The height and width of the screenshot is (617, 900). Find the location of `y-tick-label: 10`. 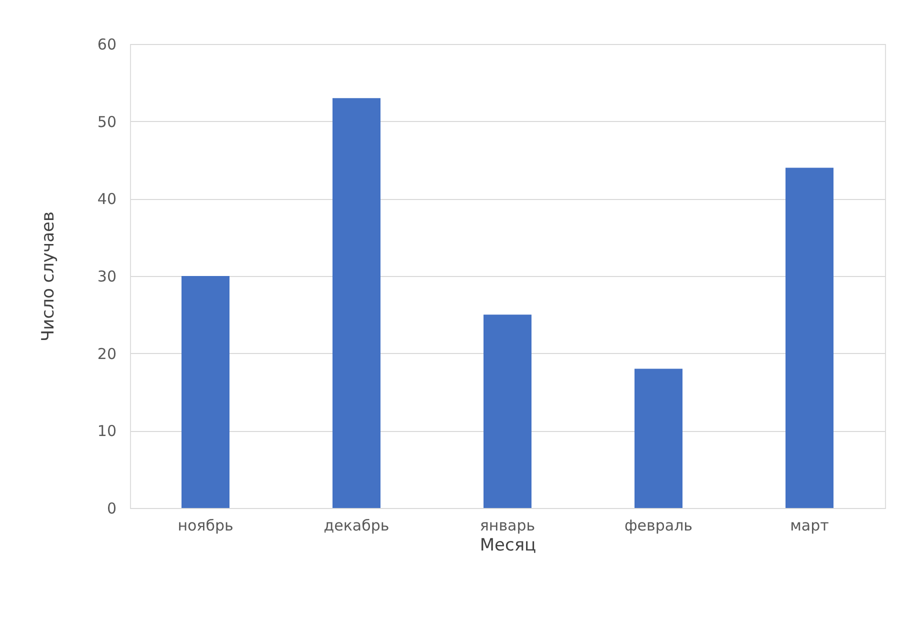

y-tick-label: 10 is located at coordinates (106, 431).